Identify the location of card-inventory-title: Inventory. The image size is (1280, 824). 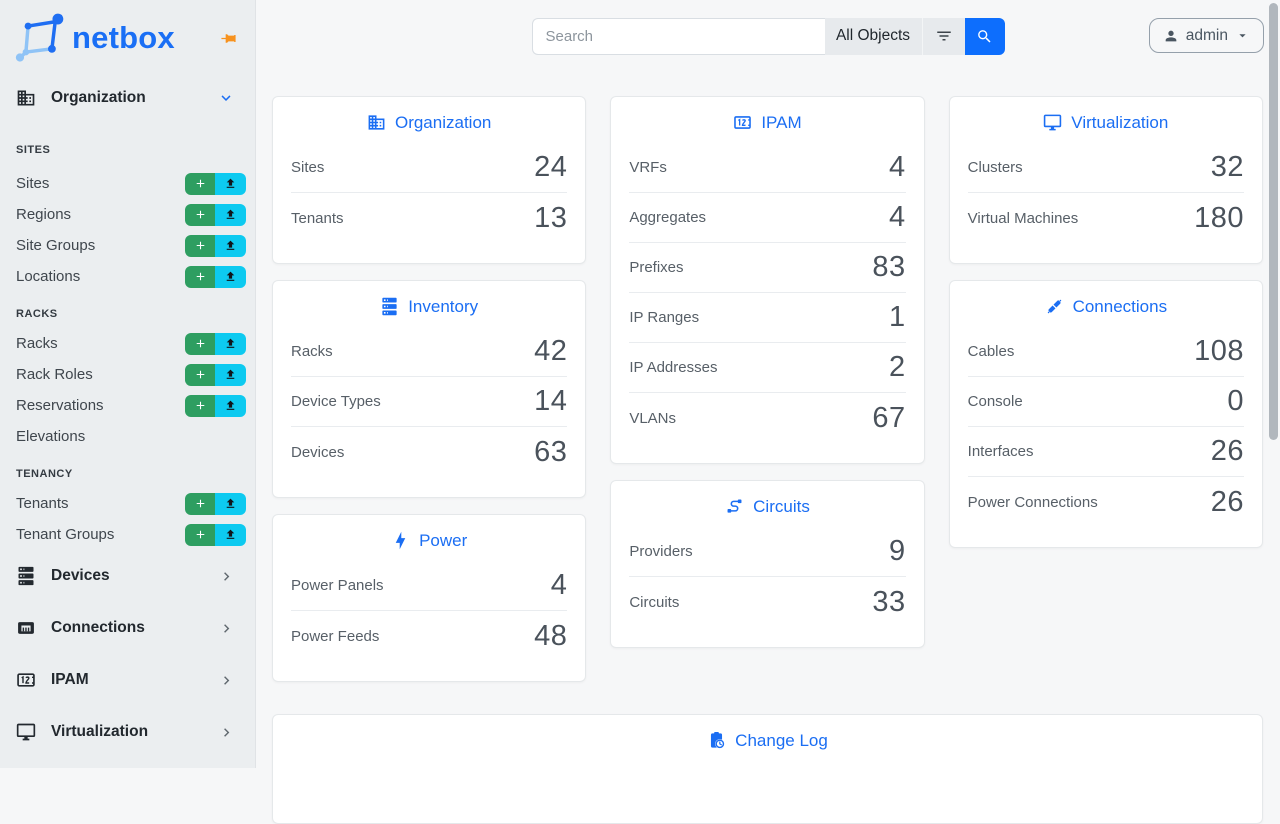
(429, 300).